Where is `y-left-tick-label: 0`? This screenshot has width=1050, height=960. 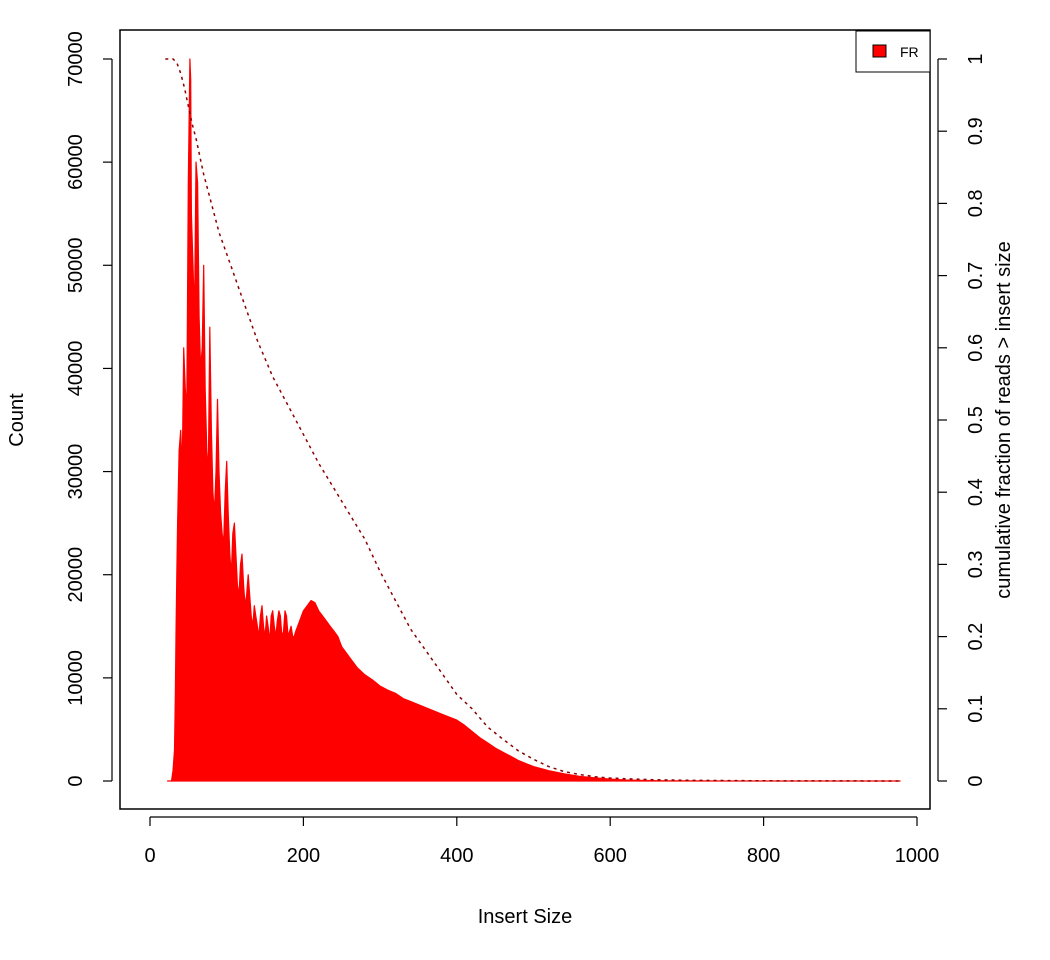 y-left-tick-label: 0 is located at coordinates (76, 780).